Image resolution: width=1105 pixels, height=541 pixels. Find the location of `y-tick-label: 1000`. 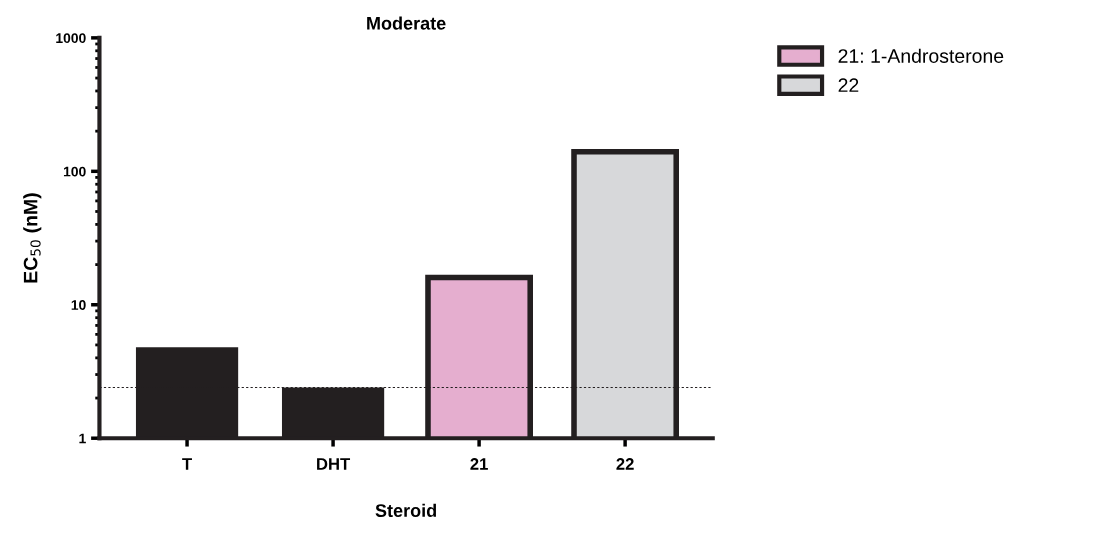

y-tick-label: 1000 is located at coordinates (71, 38).